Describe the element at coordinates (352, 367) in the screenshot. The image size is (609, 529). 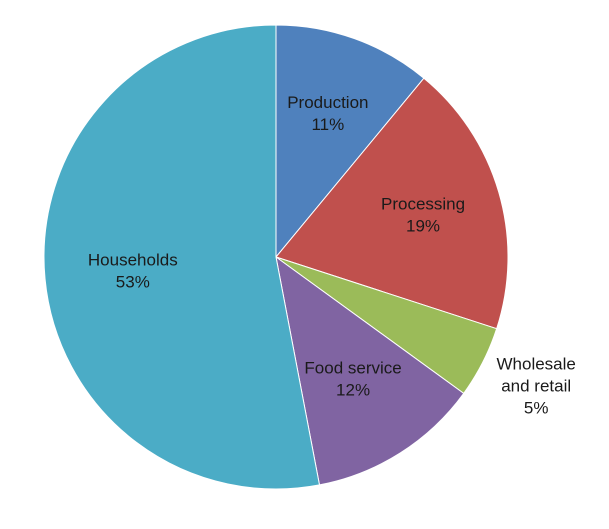
I see `slice-category: Food service` at that location.